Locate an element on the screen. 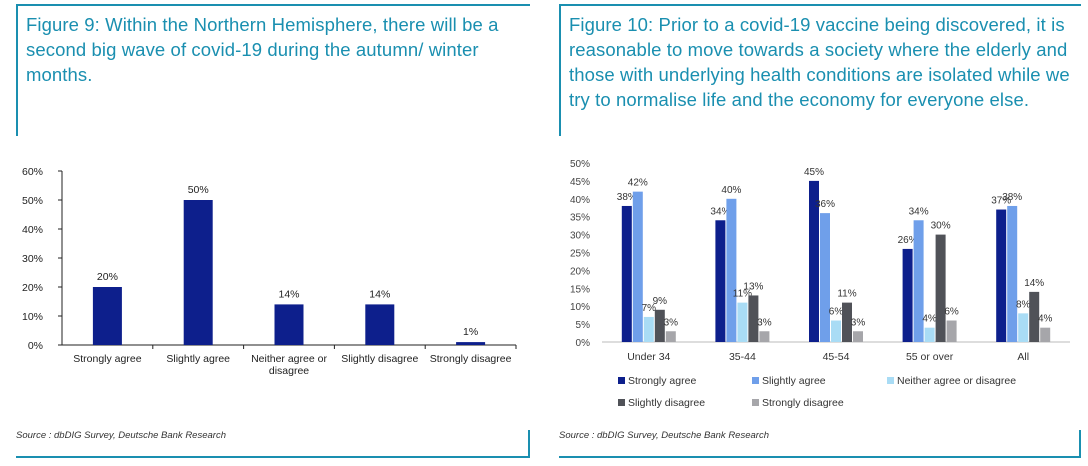 The width and height of the screenshot is (1088, 466). x-tick-label: Strongly agree is located at coordinates (107, 359).